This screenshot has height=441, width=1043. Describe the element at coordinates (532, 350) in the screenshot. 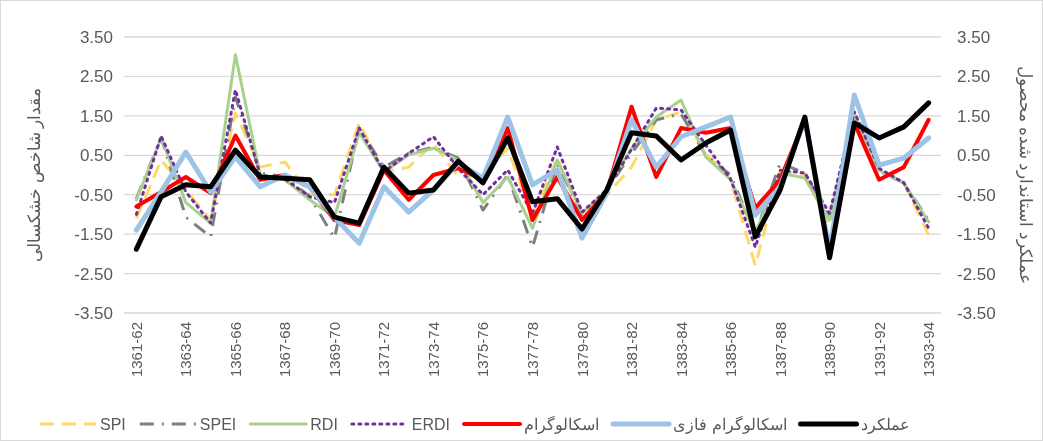

I see `x-tick-label: 1377-78` at that location.